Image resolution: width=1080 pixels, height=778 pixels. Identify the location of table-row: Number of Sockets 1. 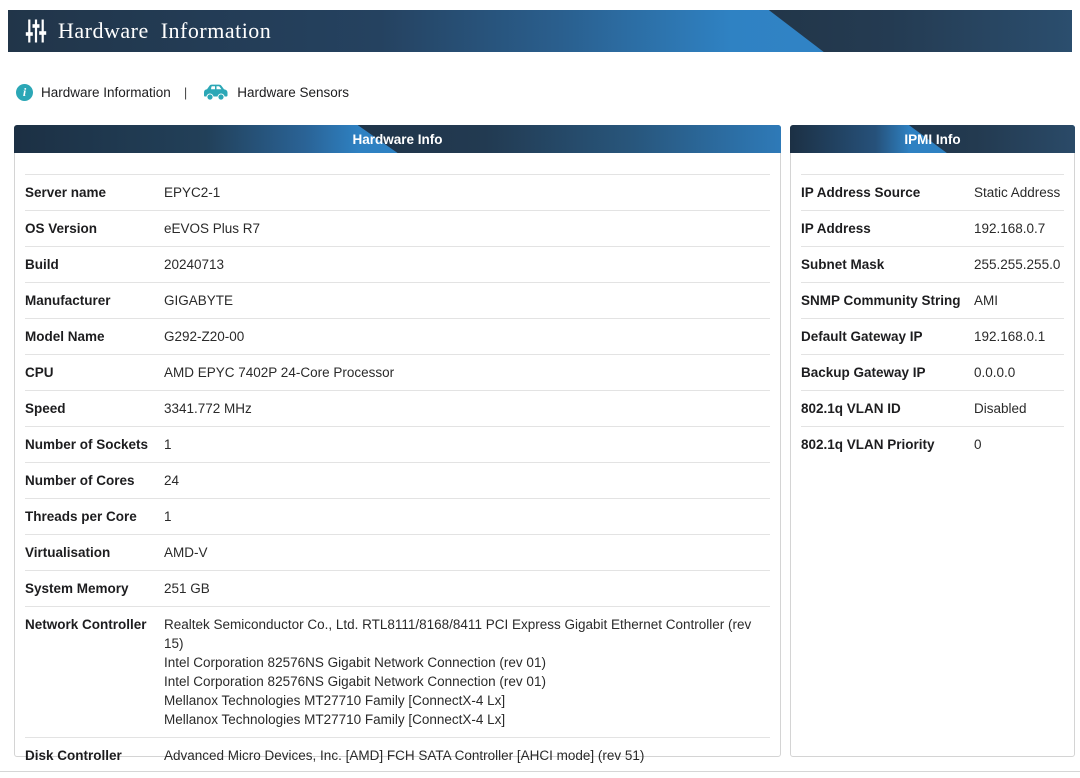
(397, 444).